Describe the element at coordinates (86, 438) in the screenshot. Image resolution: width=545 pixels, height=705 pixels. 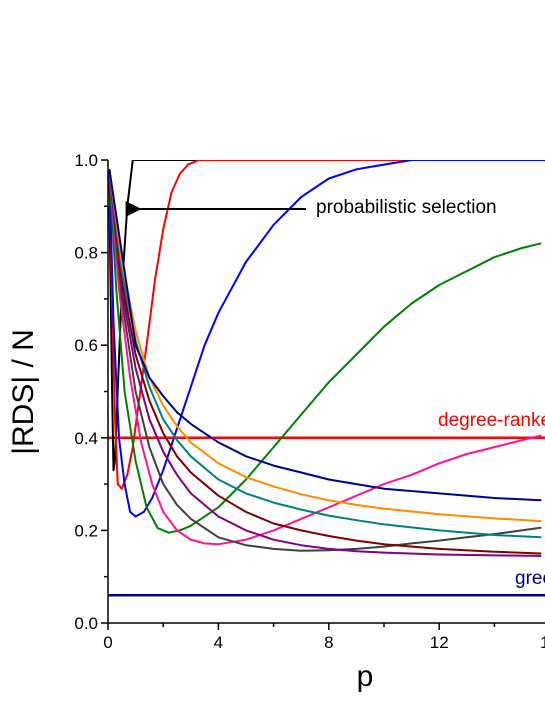
I see `y-tick-label: 0.4` at that location.